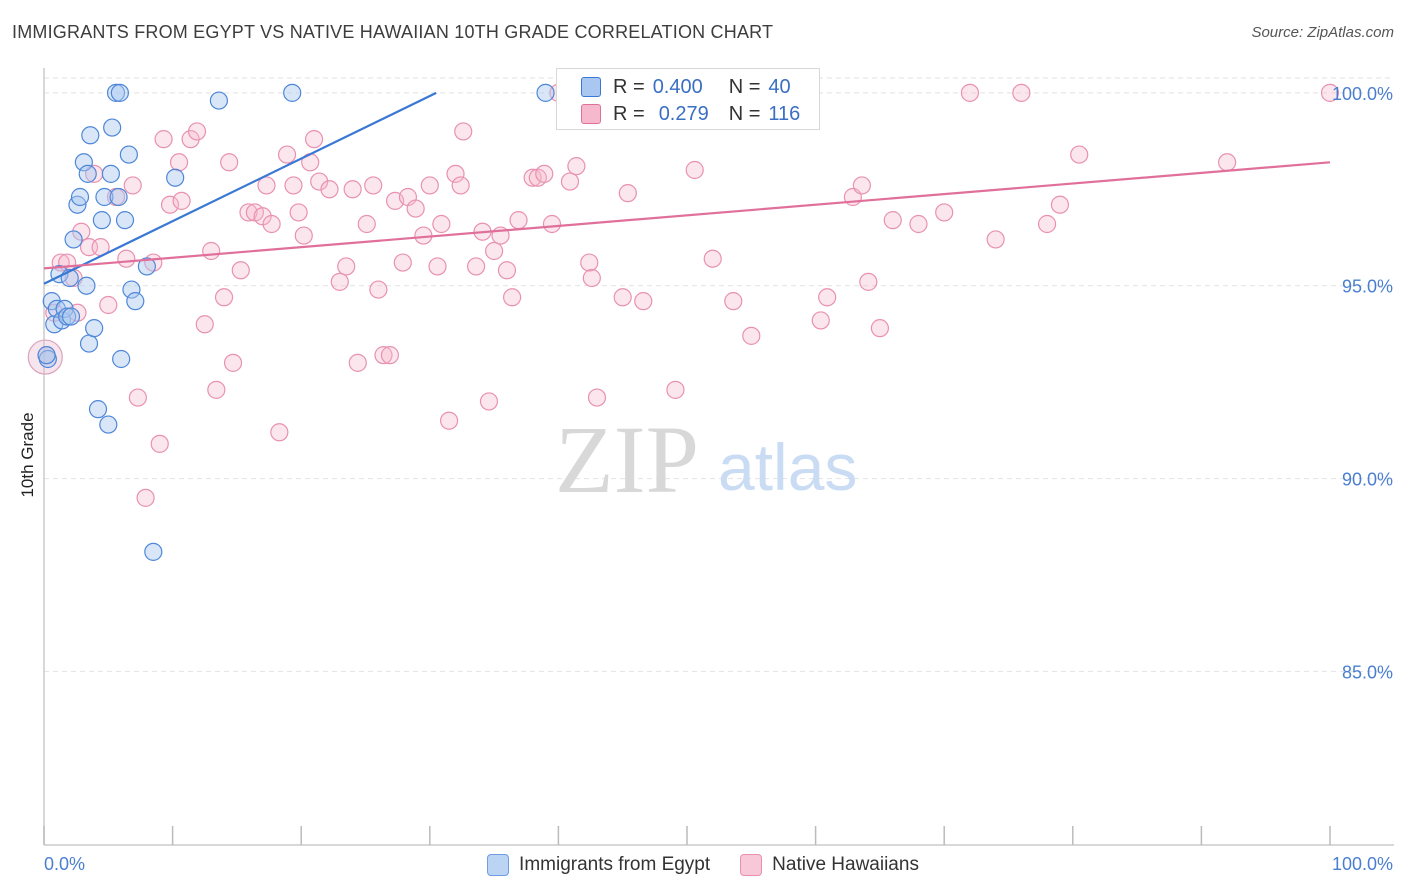  What do you see at coordinates (64, 864) in the screenshot?
I see `x-tick-label-min: 0.0%` at bounding box center [64, 864].